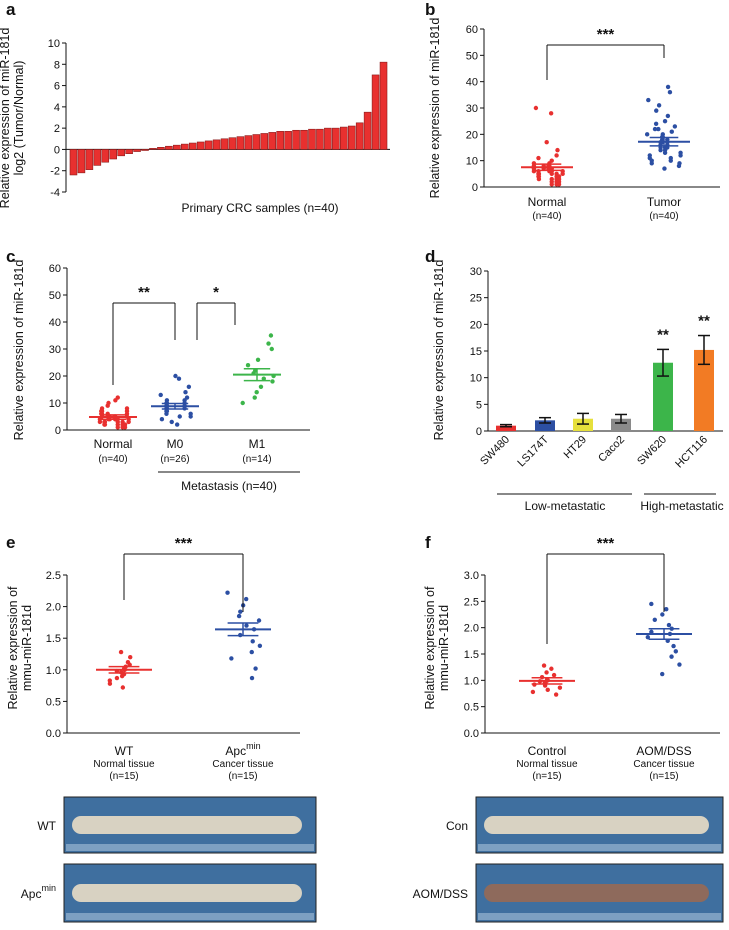  Describe the element at coordinates (471, 681) in the screenshot. I see `f-y-tick-label: 1.0` at that location.